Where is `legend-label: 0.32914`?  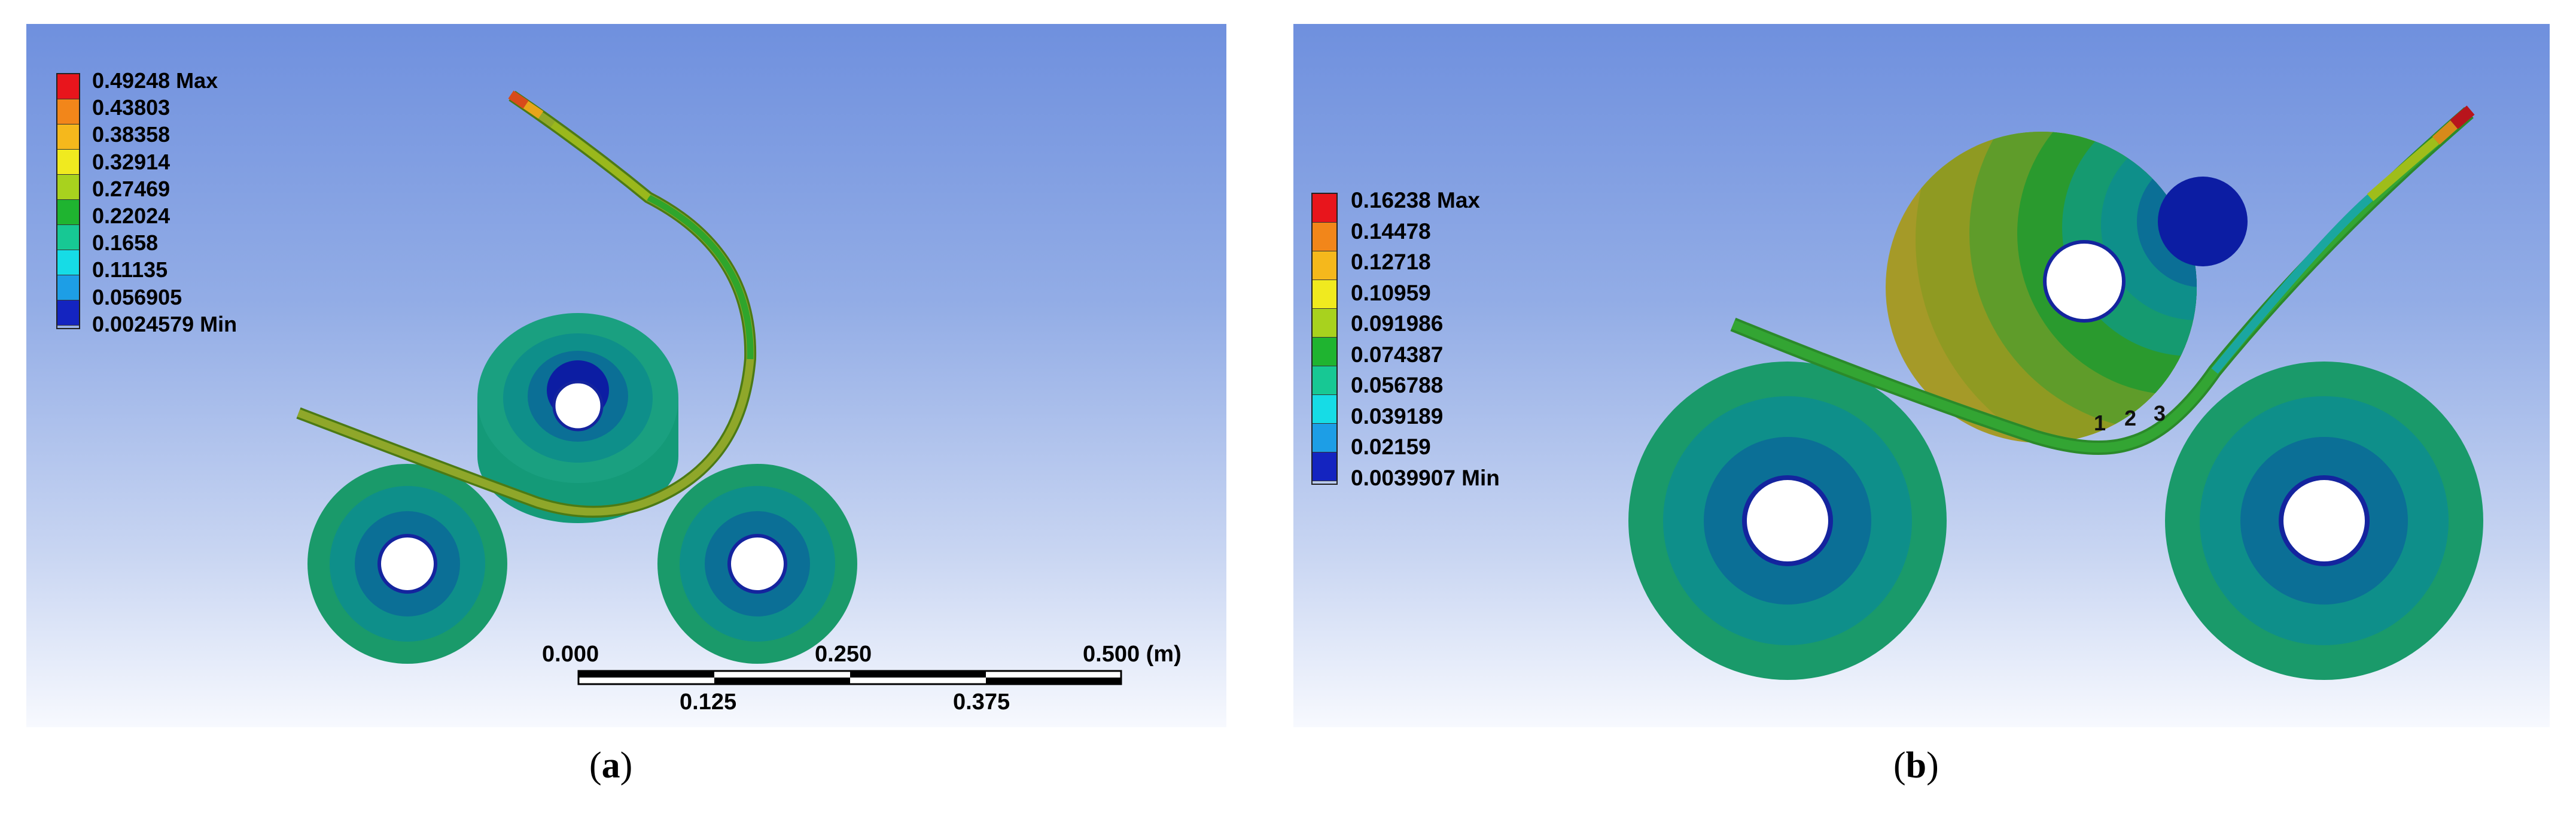 legend-label: 0.32914 is located at coordinates (131, 161).